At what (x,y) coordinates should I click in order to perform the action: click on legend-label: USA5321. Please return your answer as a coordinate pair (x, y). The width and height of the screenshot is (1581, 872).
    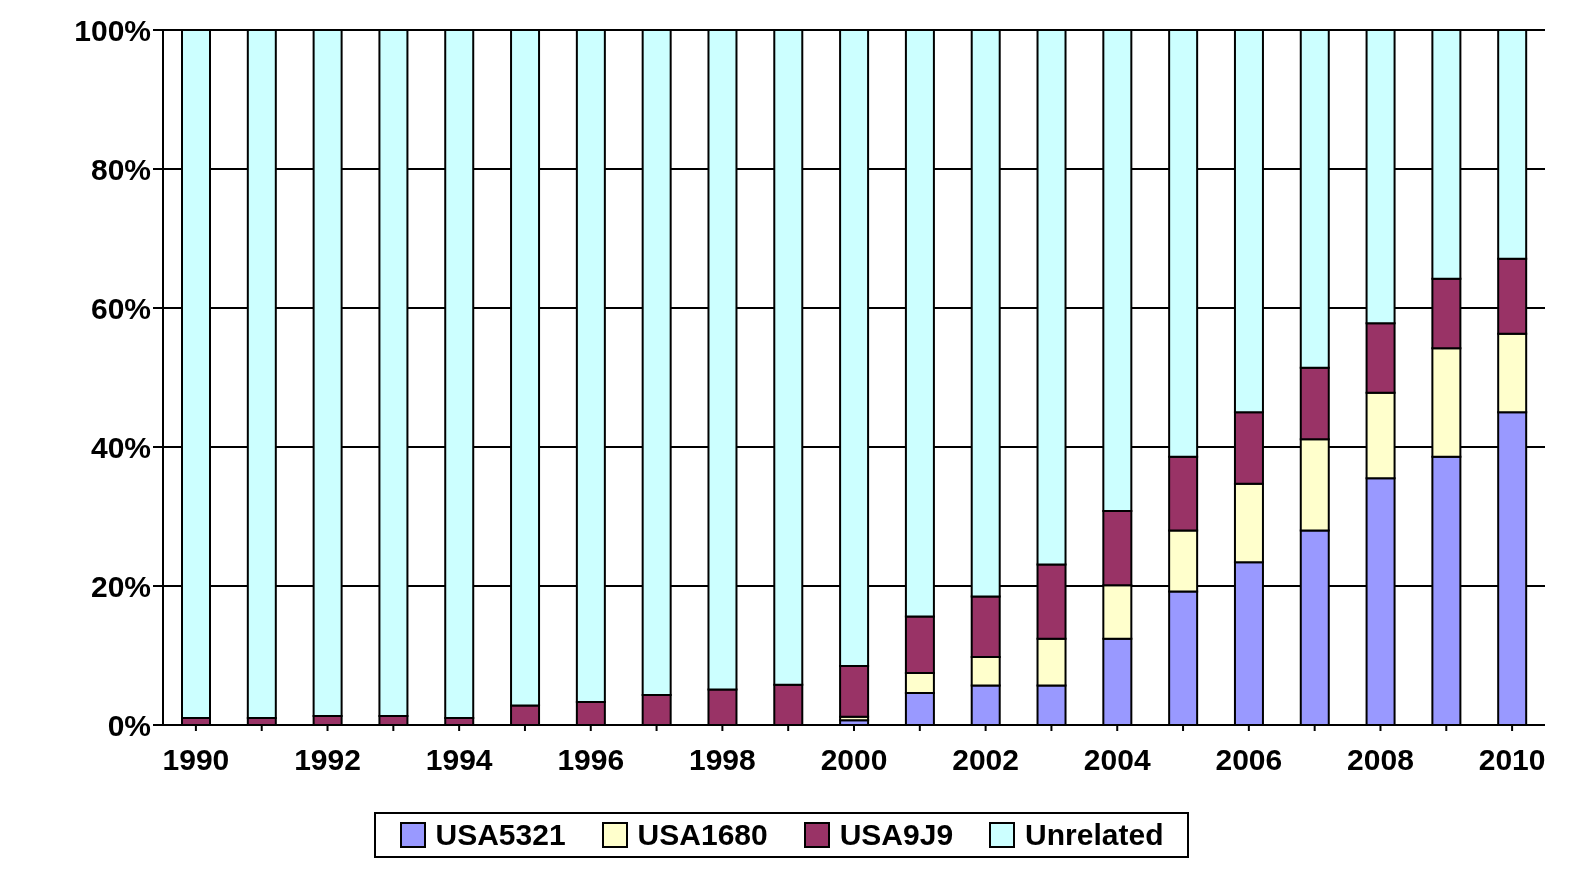
    Looking at the image, I should click on (500, 835).